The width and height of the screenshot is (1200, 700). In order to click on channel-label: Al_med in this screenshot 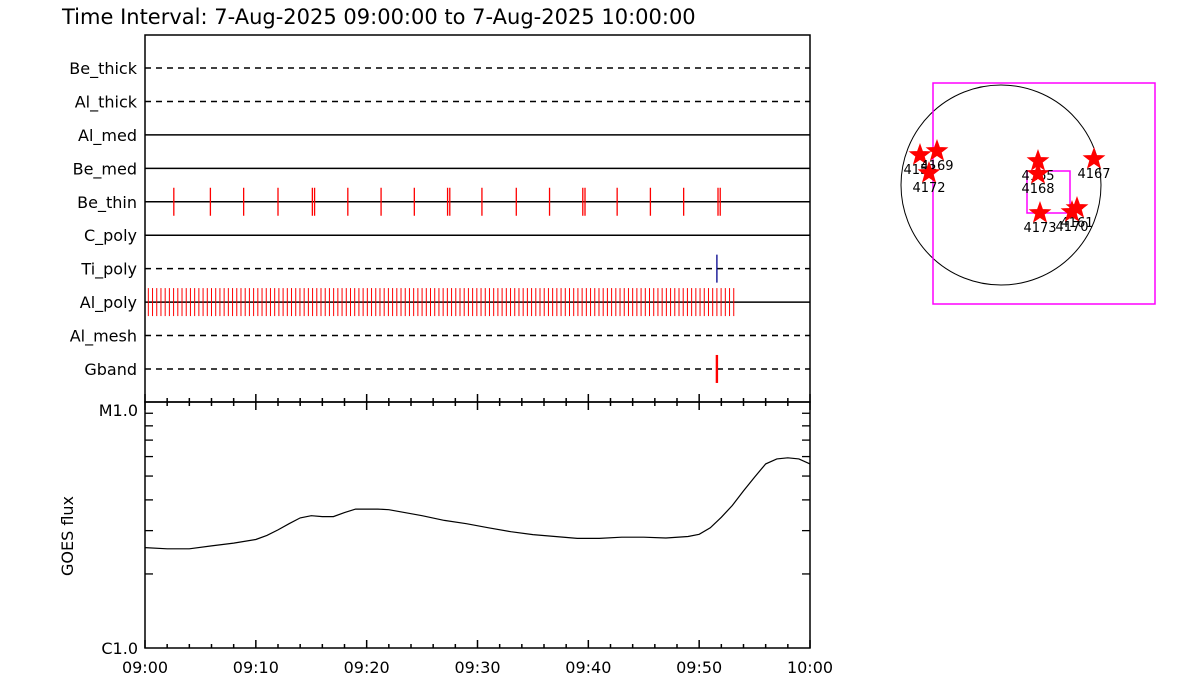, I will do `click(107, 136)`.